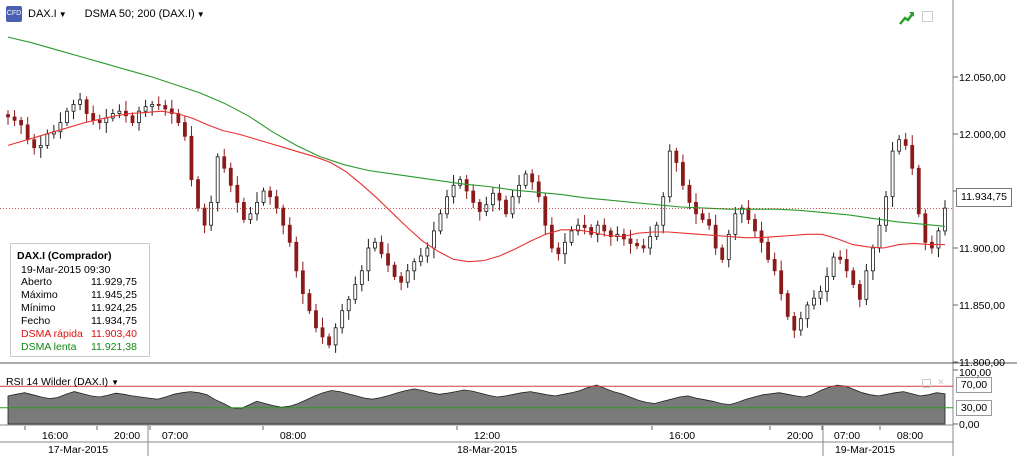 The height and width of the screenshot is (456, 1017). Describe the element at coordinates (487, 450) in the screenshot. I see `x-date-label: 18-Mar-2015` at that location.